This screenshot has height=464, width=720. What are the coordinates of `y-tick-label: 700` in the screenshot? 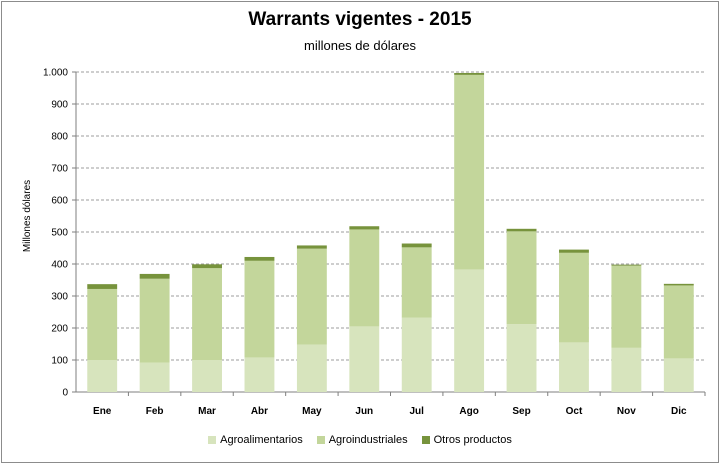 It's located at (59, 169).